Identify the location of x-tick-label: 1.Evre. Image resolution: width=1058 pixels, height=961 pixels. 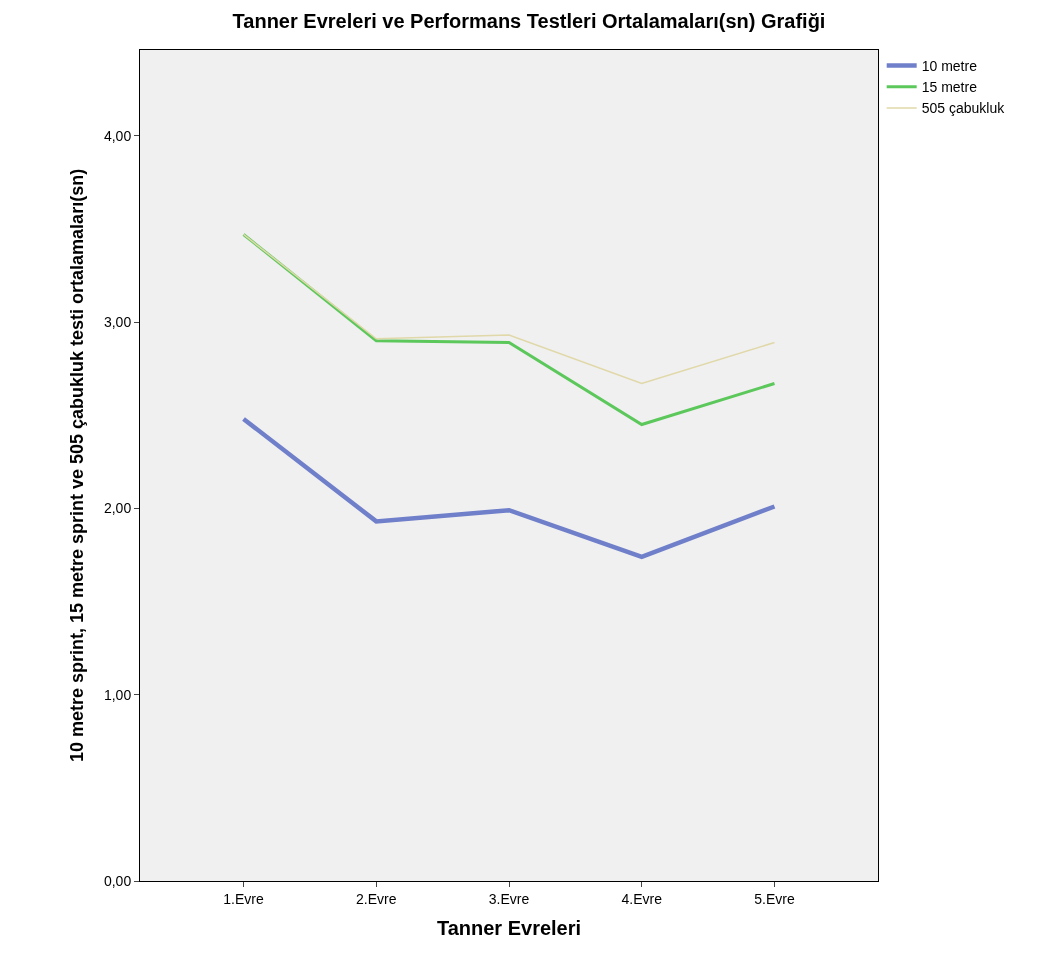
(243, 898).